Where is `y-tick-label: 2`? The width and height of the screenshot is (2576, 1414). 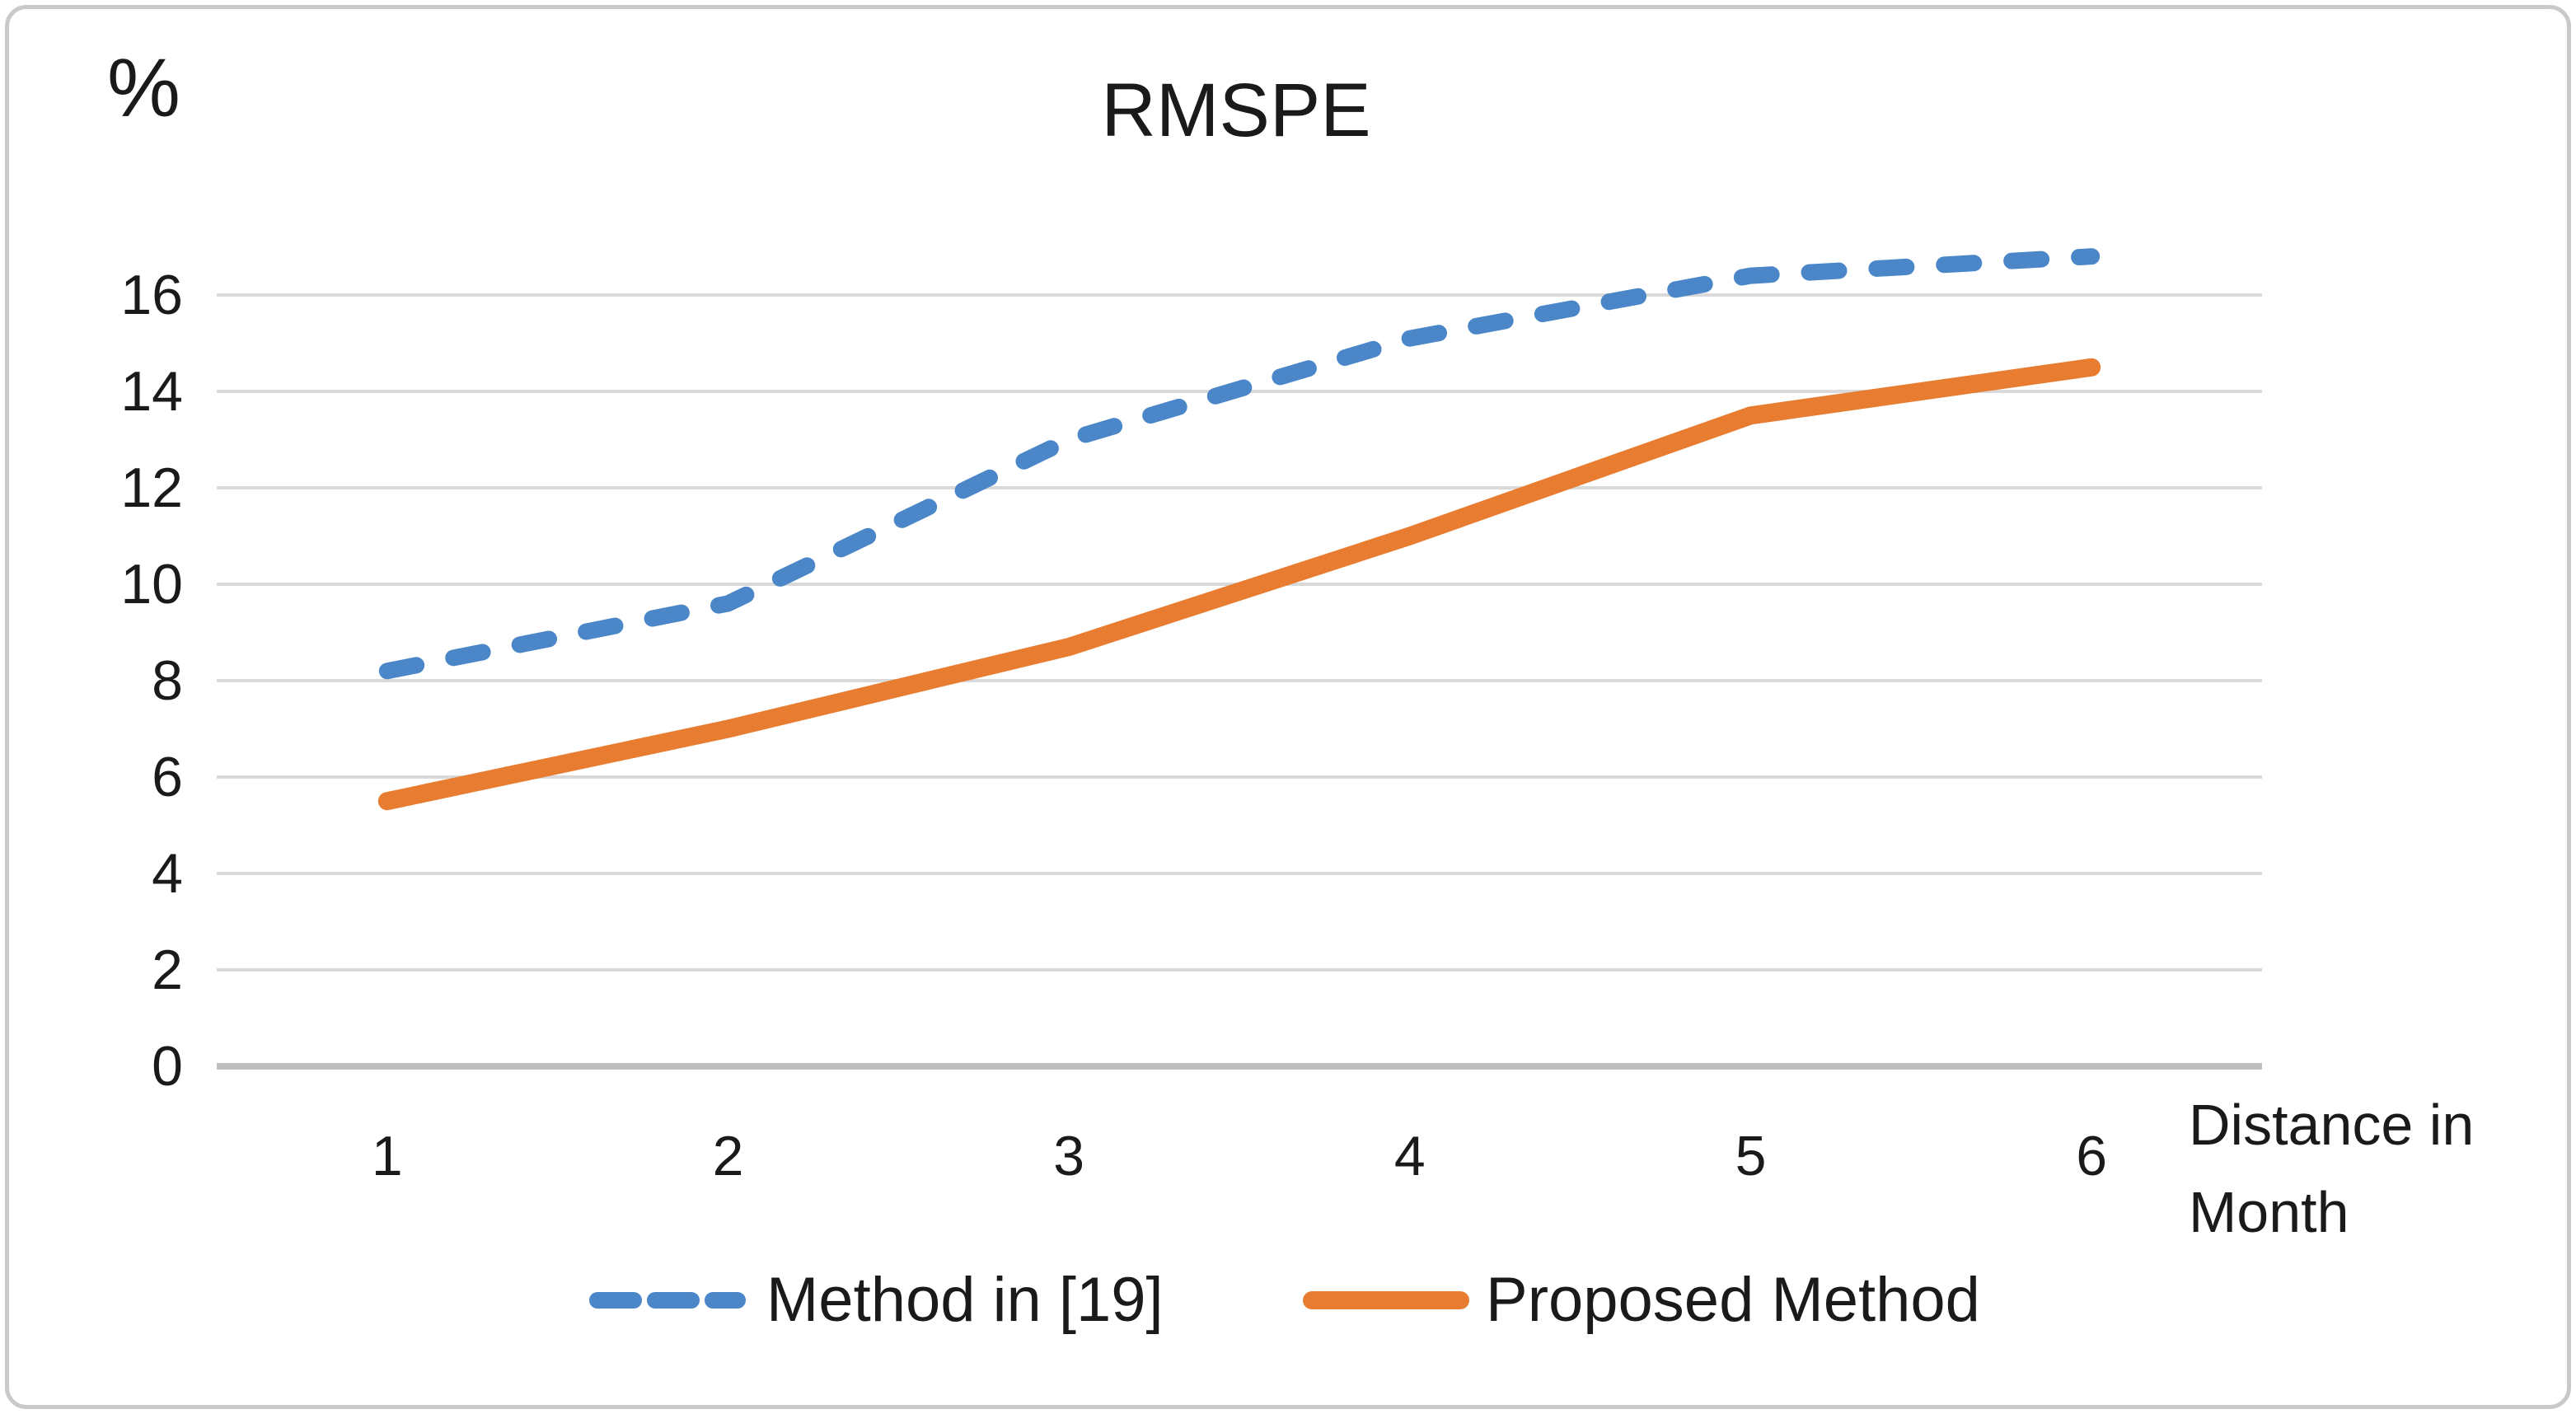
y-tick-label: 2 is located at coordinates (167, 970).